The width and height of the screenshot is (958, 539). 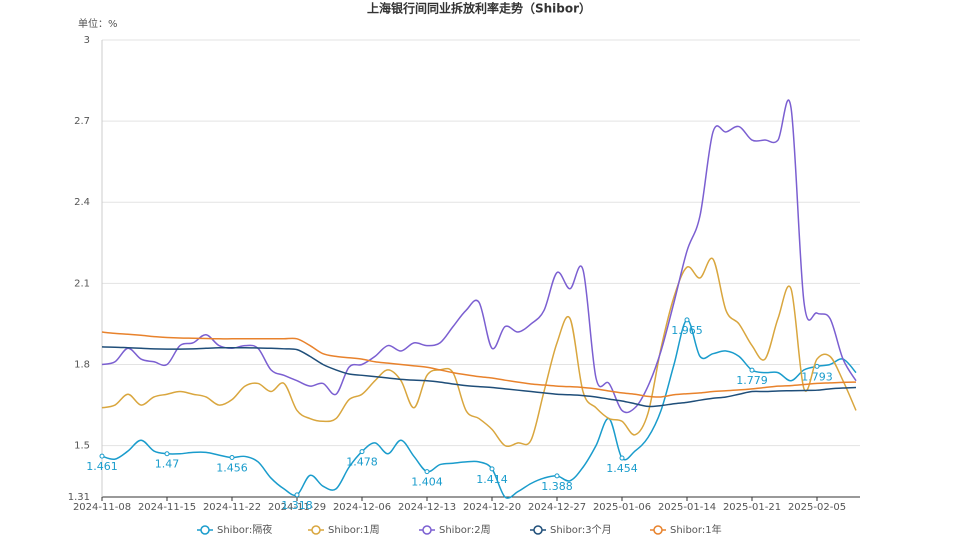 What do you see at coordinates (817, 507) in the screenshot?
I see `x-tick-label: 2025-02-05` at bounding box center [817, 507].